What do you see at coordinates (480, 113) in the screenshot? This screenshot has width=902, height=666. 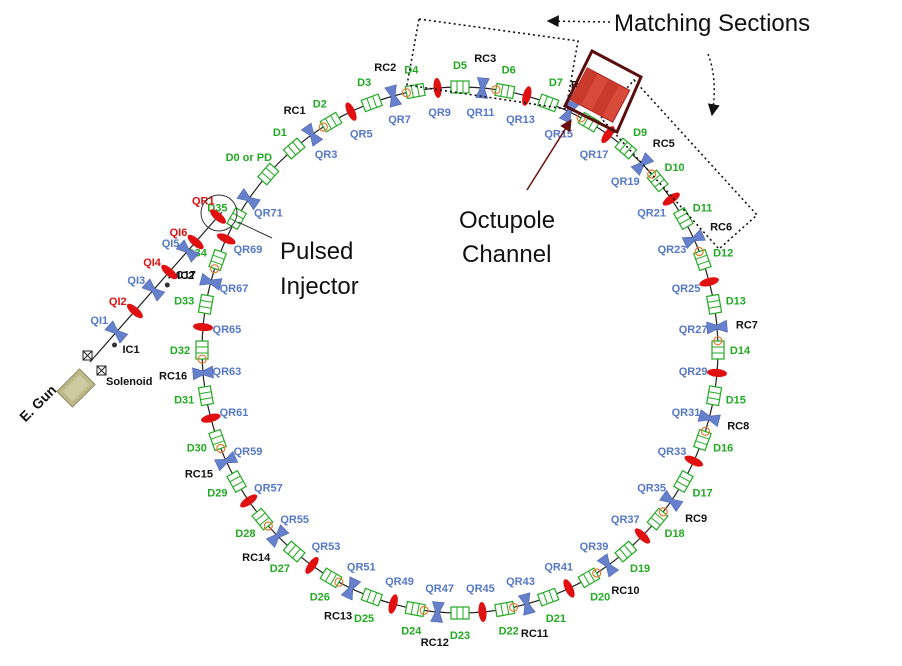 I see `quad-label-4: QR11` at bounding box center [480, 113].